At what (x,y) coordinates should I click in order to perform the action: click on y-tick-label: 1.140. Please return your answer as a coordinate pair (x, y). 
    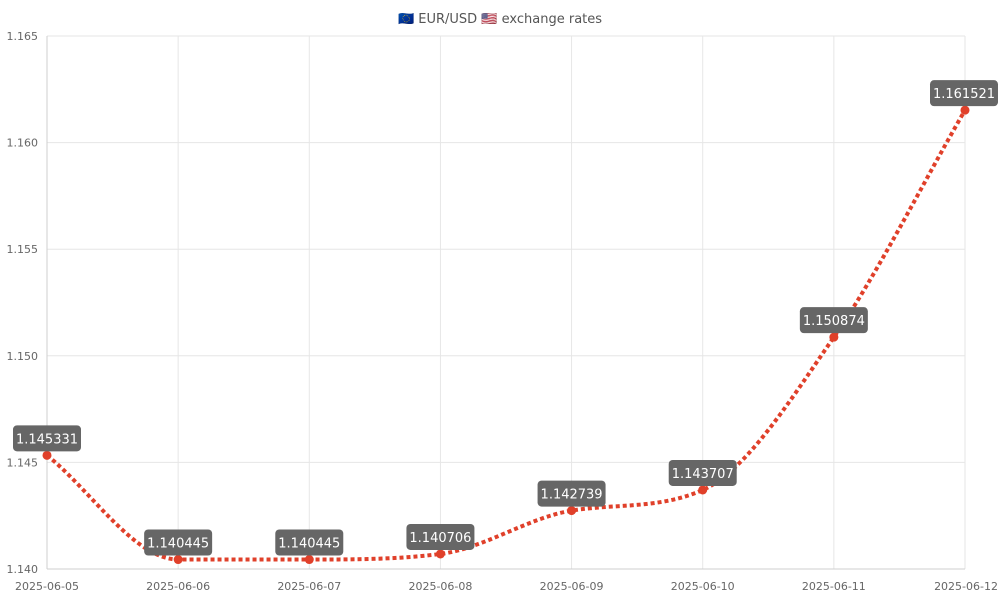
    Looking at the image, I should click on (23, 569).